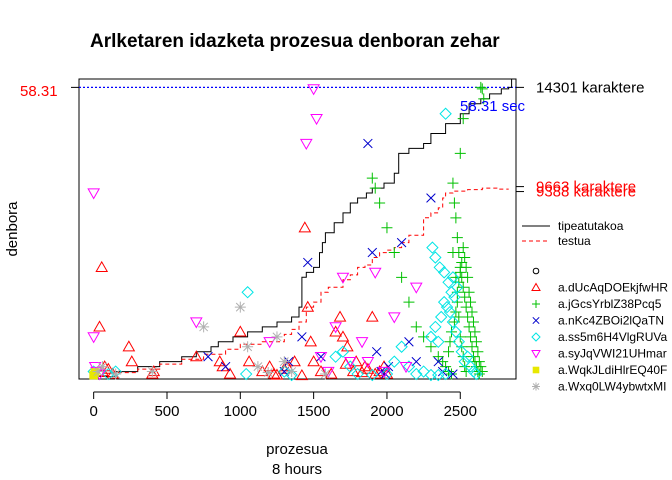 The image size is (672, 480). What do you see at coordinates (611, 321) in the screenshot?
I see `legend-label: a.nKc4ZBOi2lQaTN` at bounding box center [611, 321].